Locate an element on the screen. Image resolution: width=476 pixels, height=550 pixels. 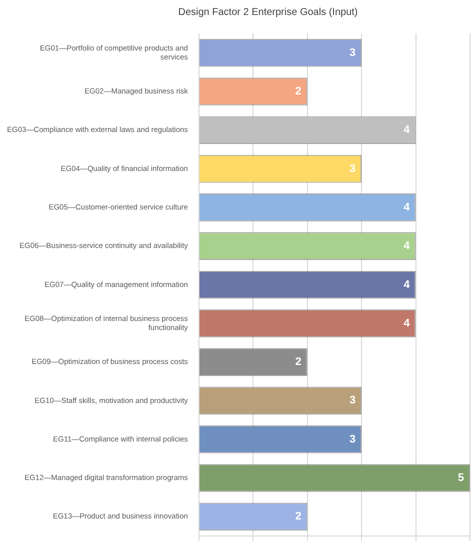
chart-title: Design Factor 2 Enterprise Goals (Input) is located at coordinates (268, 13).